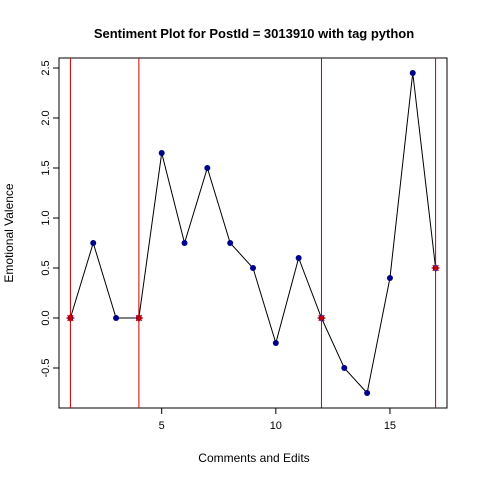 This screenshot has height=480, width=480. What do you see at coordinates (46, 317) in the screenshot?
I see `y-tick-label-1: 0.0` at bounding box center [46, 317].